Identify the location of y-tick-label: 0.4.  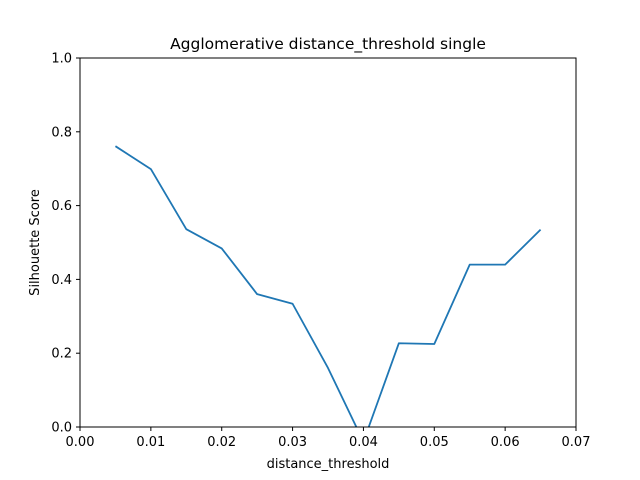
(61, 280).